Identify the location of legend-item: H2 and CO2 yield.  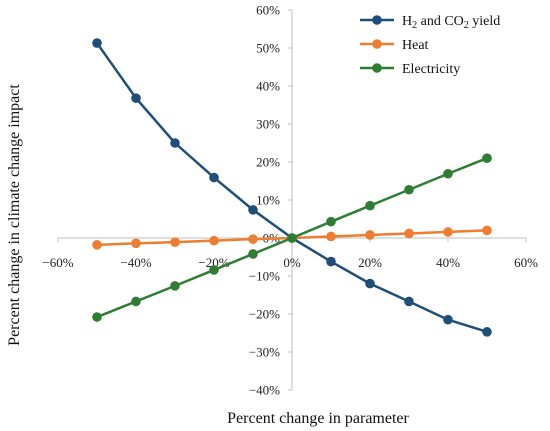
(430, 22).